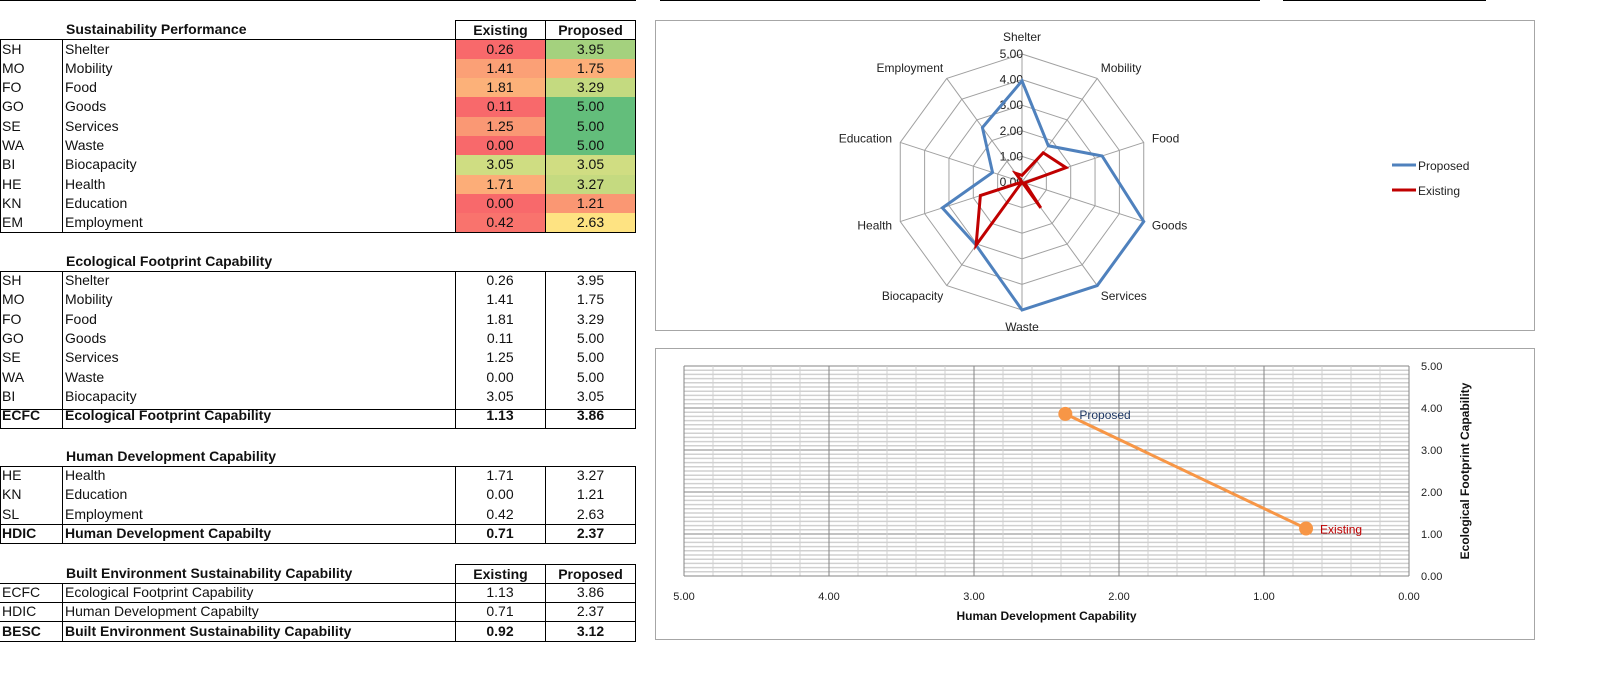 This screenshot has width=1600, height=674. What do you see at coordinates (590, 30) in the screenshot?
I see `column-header-proposed: Proposed` at bounding box center [590, 30].